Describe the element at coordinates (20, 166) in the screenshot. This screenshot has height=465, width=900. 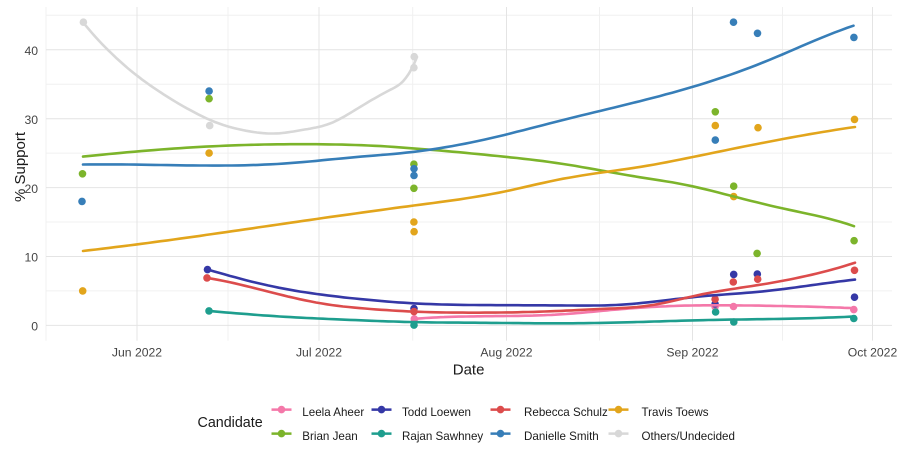
I see `svg-text: % Support` at that location.